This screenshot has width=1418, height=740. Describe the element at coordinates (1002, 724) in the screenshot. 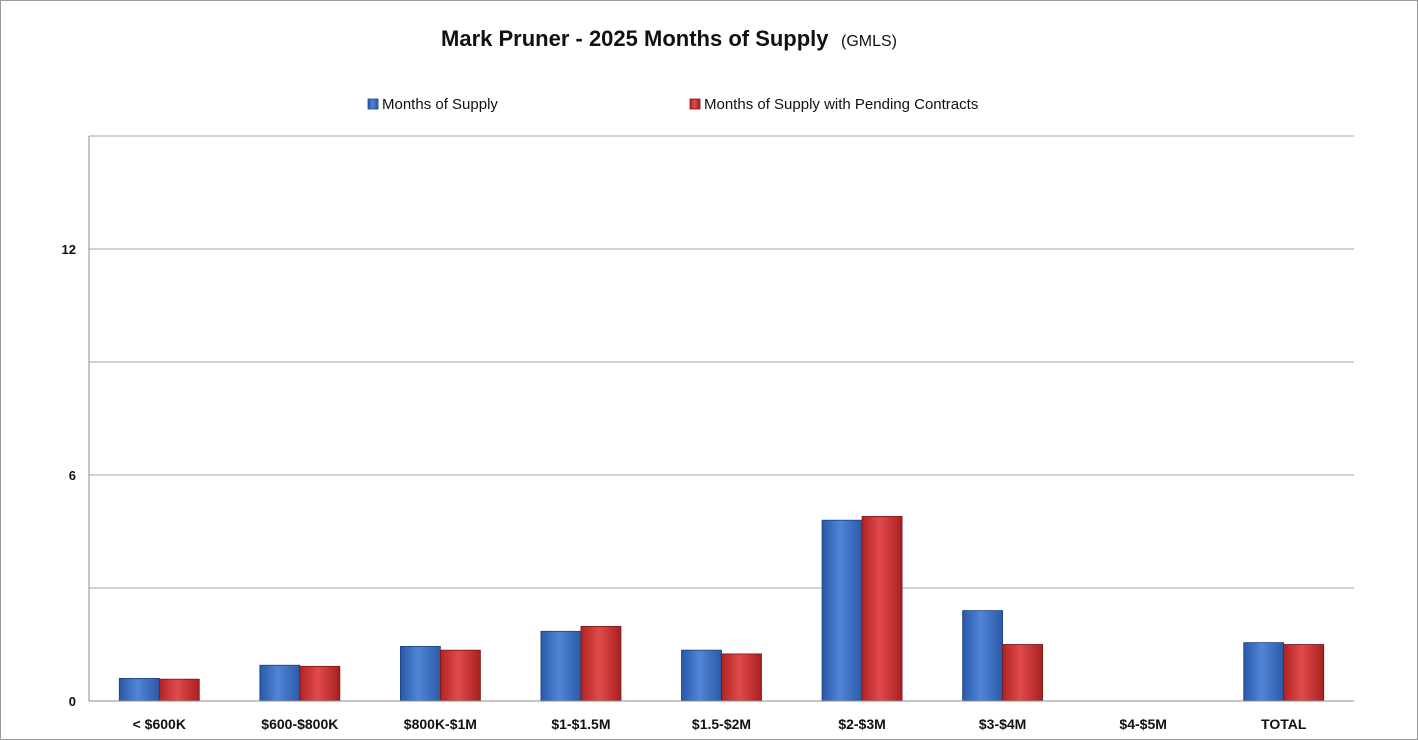

I see `x-tick-label: $3-$4M` at that location.